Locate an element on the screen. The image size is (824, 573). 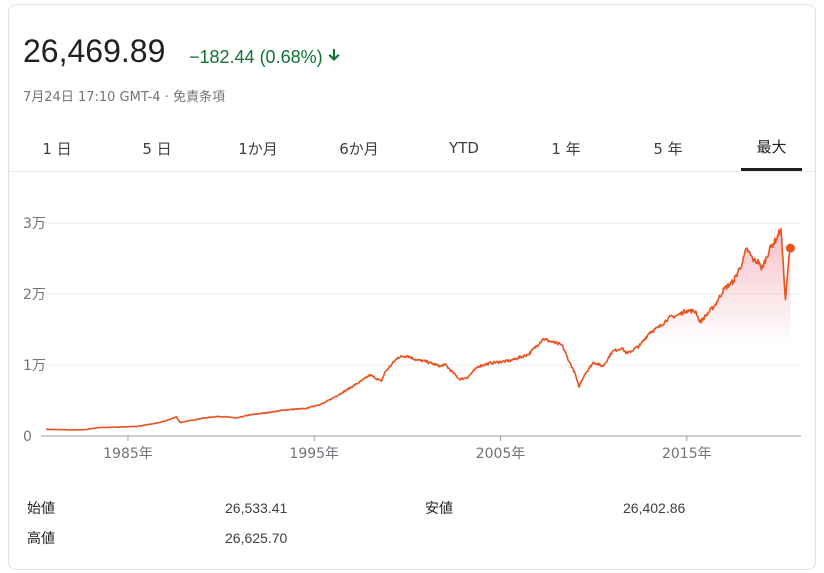
quote-meta: 7月24日 17:10 GMT-4 · 免責条項 is located at coordinates (124, 95).